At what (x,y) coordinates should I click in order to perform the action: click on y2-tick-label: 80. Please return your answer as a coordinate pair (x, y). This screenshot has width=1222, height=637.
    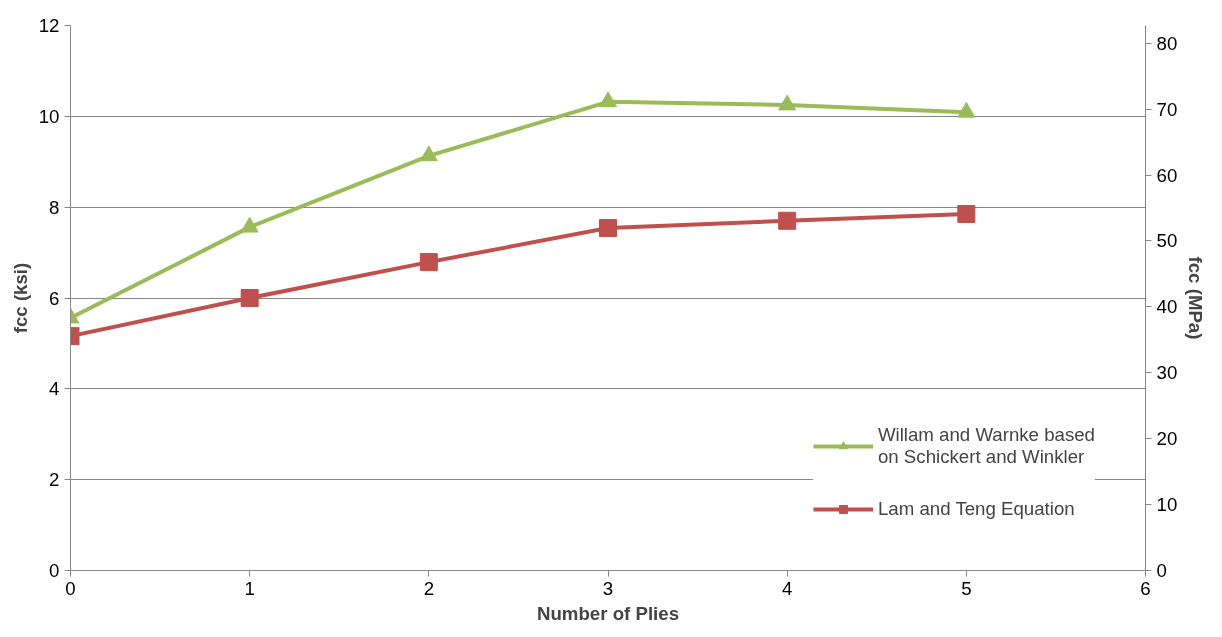
    Looking at the image, I should click on (1167, 43).